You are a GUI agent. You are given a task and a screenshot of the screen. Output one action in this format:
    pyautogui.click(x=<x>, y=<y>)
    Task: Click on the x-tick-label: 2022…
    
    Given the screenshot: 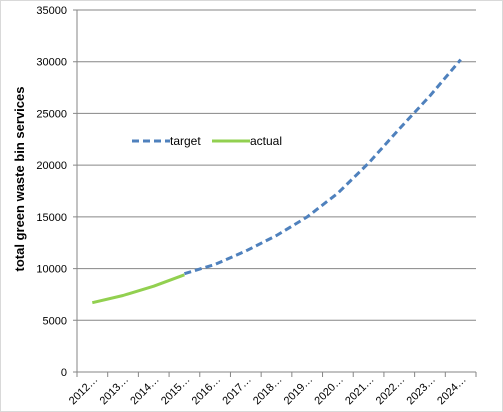 What is the action you would take?
    pyautogui.click(x=391, y=391)
    